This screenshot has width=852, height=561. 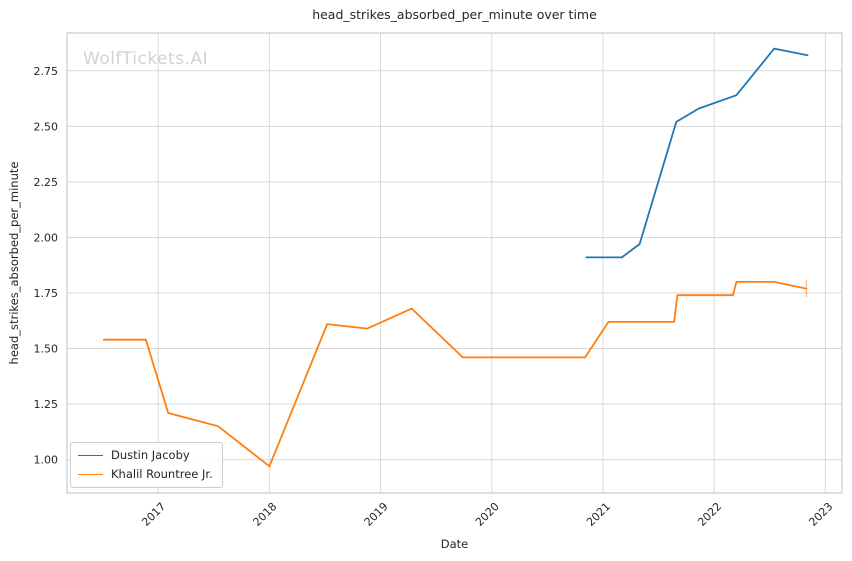 What do you see at coordinates (46, 293) in the screenshot?
I see `y-tick-label: 1.75` at bounding box center [46, 293].